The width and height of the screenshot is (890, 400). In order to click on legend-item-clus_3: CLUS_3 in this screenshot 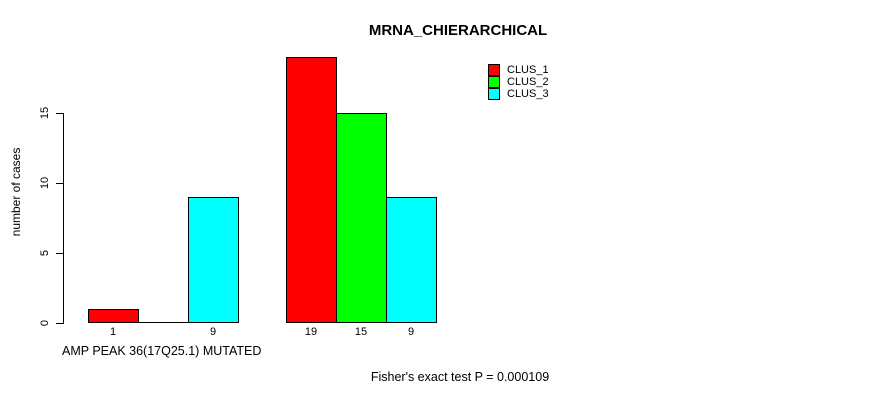, I will do `click(518, 94)`.